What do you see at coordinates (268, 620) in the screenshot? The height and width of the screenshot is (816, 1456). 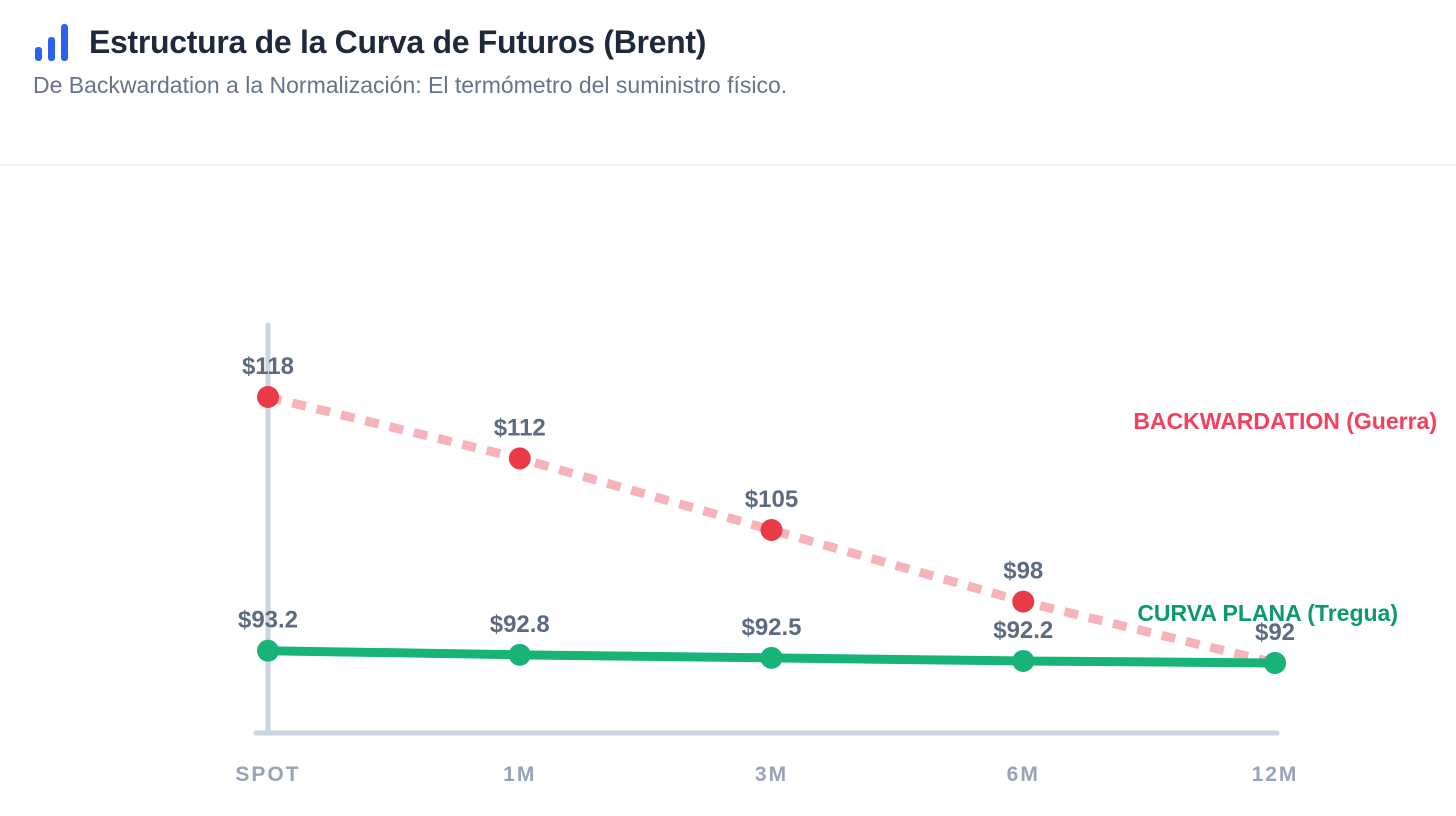 I see `value-label-s1-0: $93.2` at bounding box center [268, 620].